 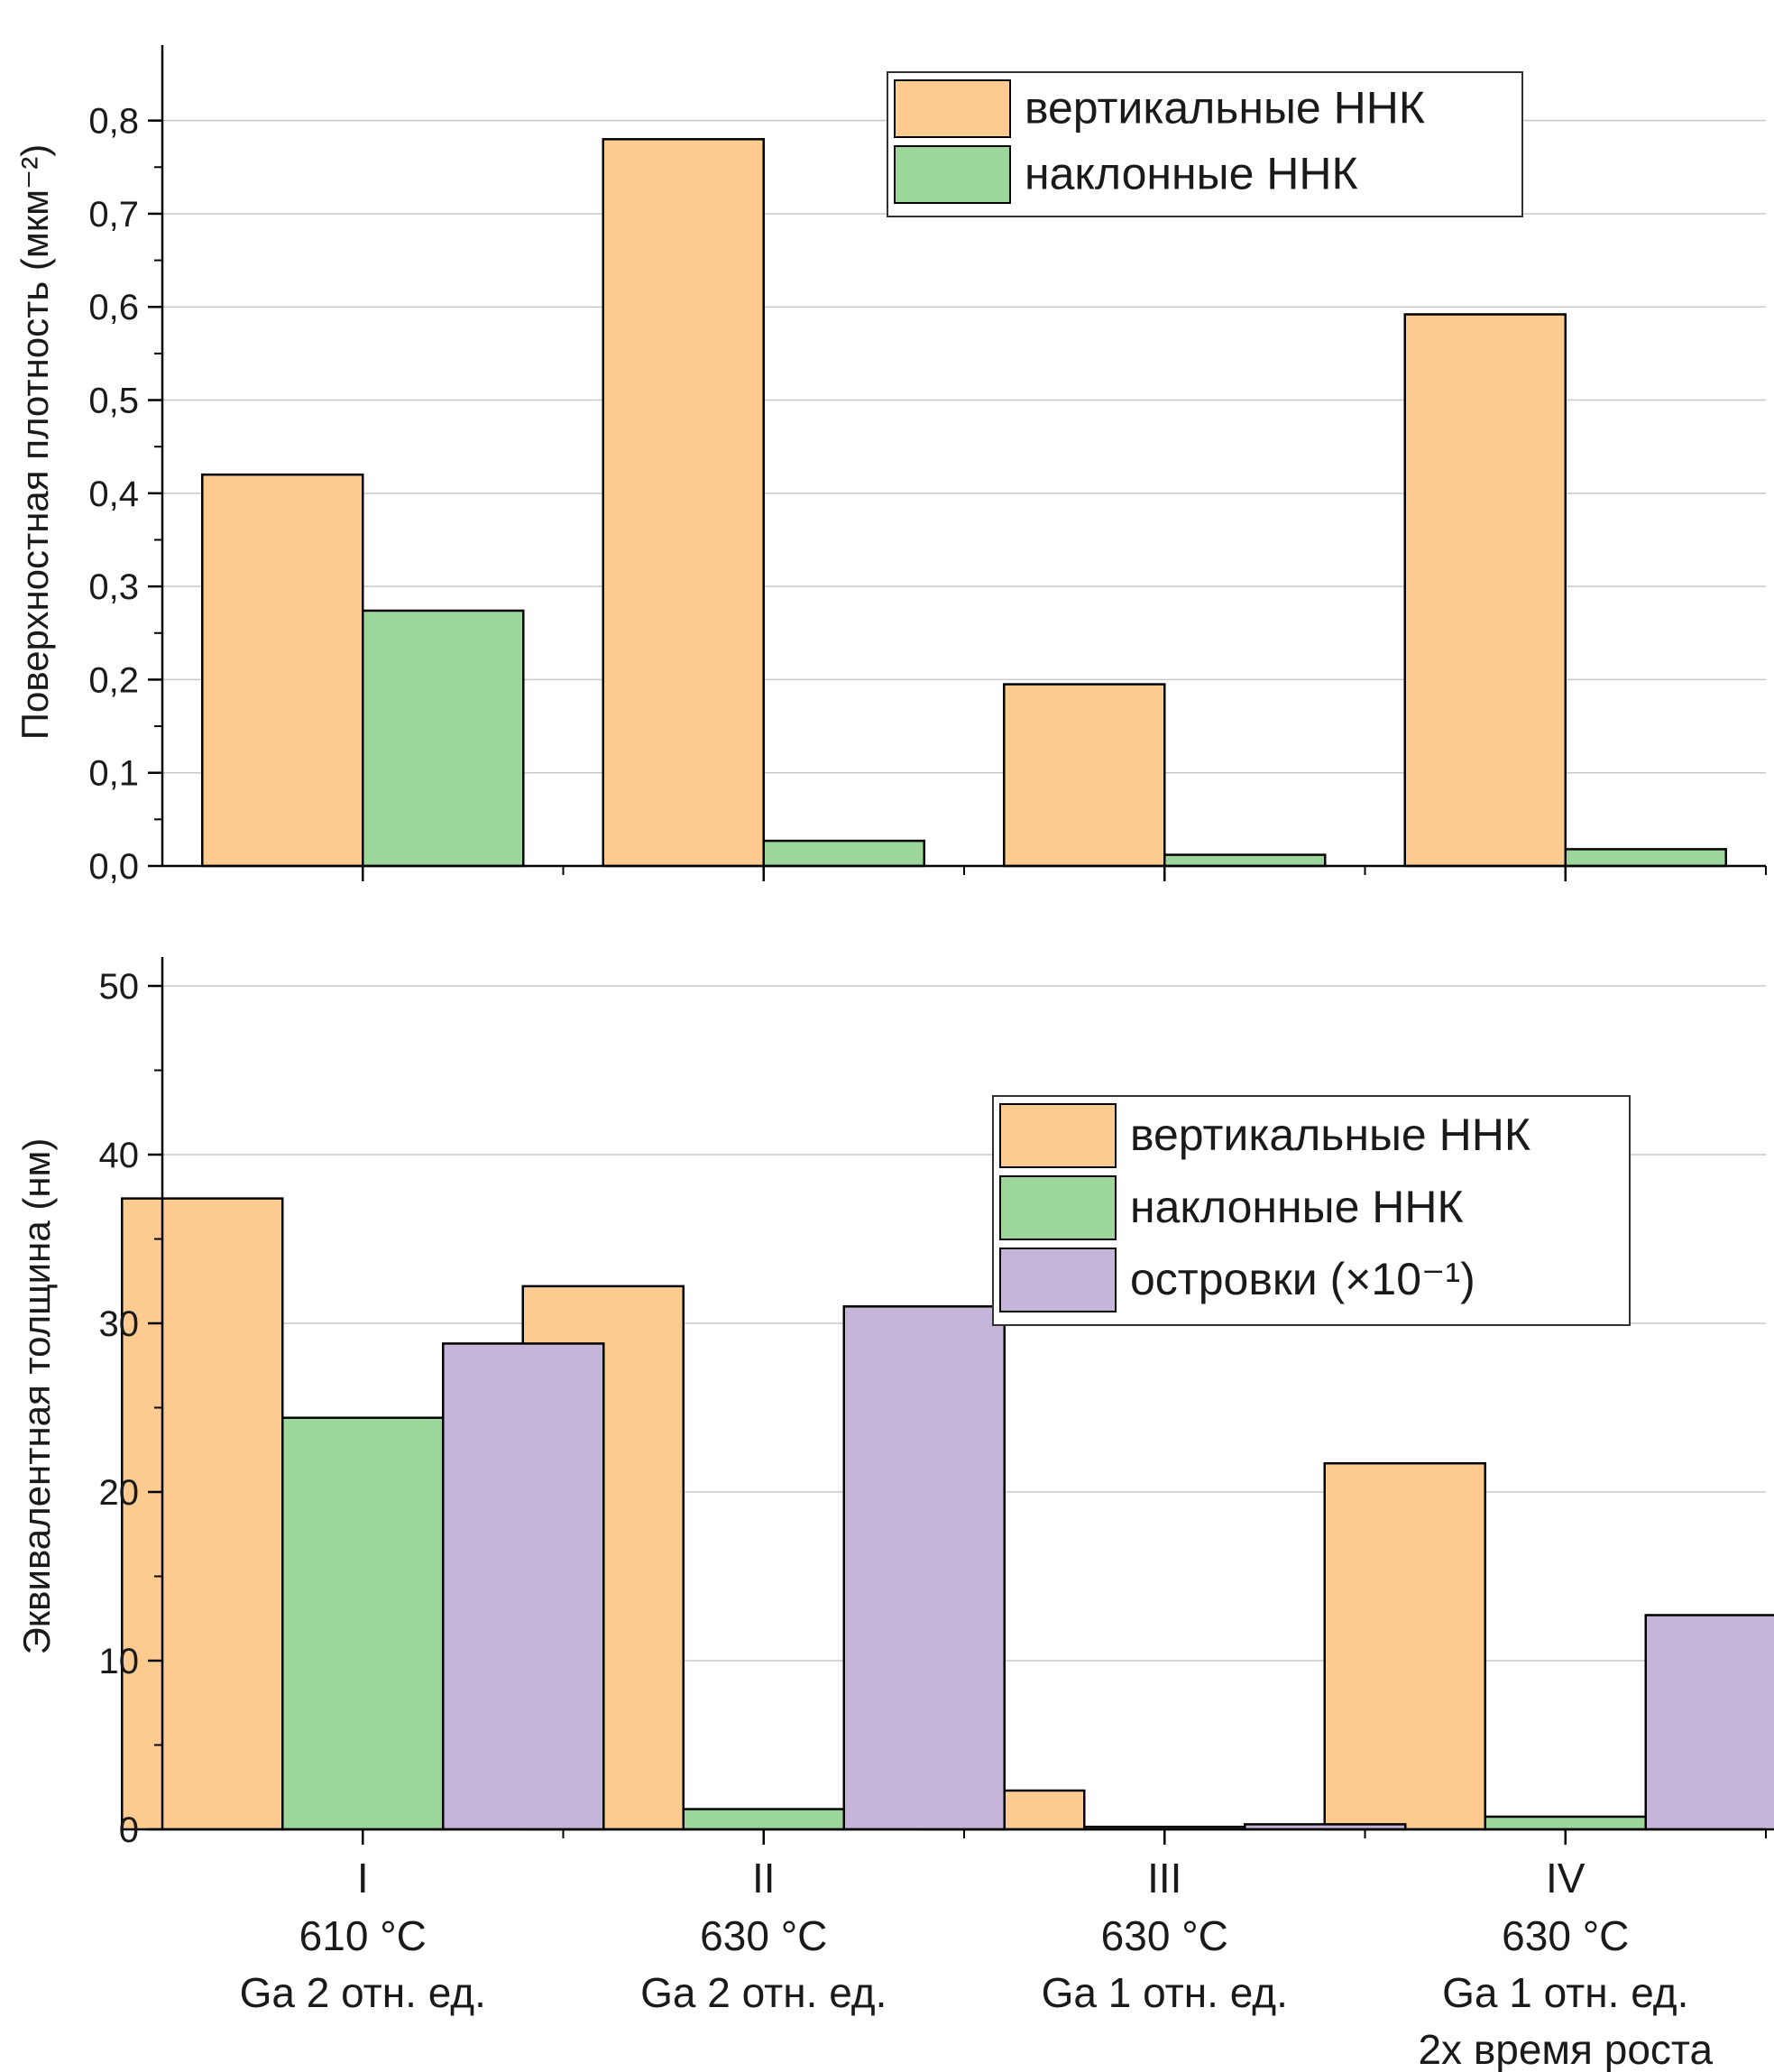 What do you see at coordinates (113, 494) in the screenshot?
I see `y-tick-label: 0,4` at bounding box center [113, 494].